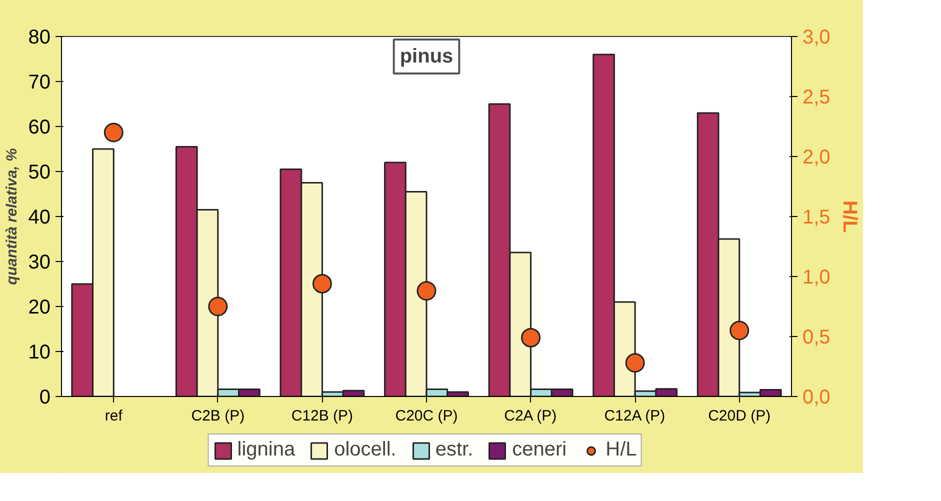 This screenshot has width=941, height=501. What do you see at coordinates (39, 173) in the screenshot?
I see `y-tick-label: 50` at bounding box center [39, 173].